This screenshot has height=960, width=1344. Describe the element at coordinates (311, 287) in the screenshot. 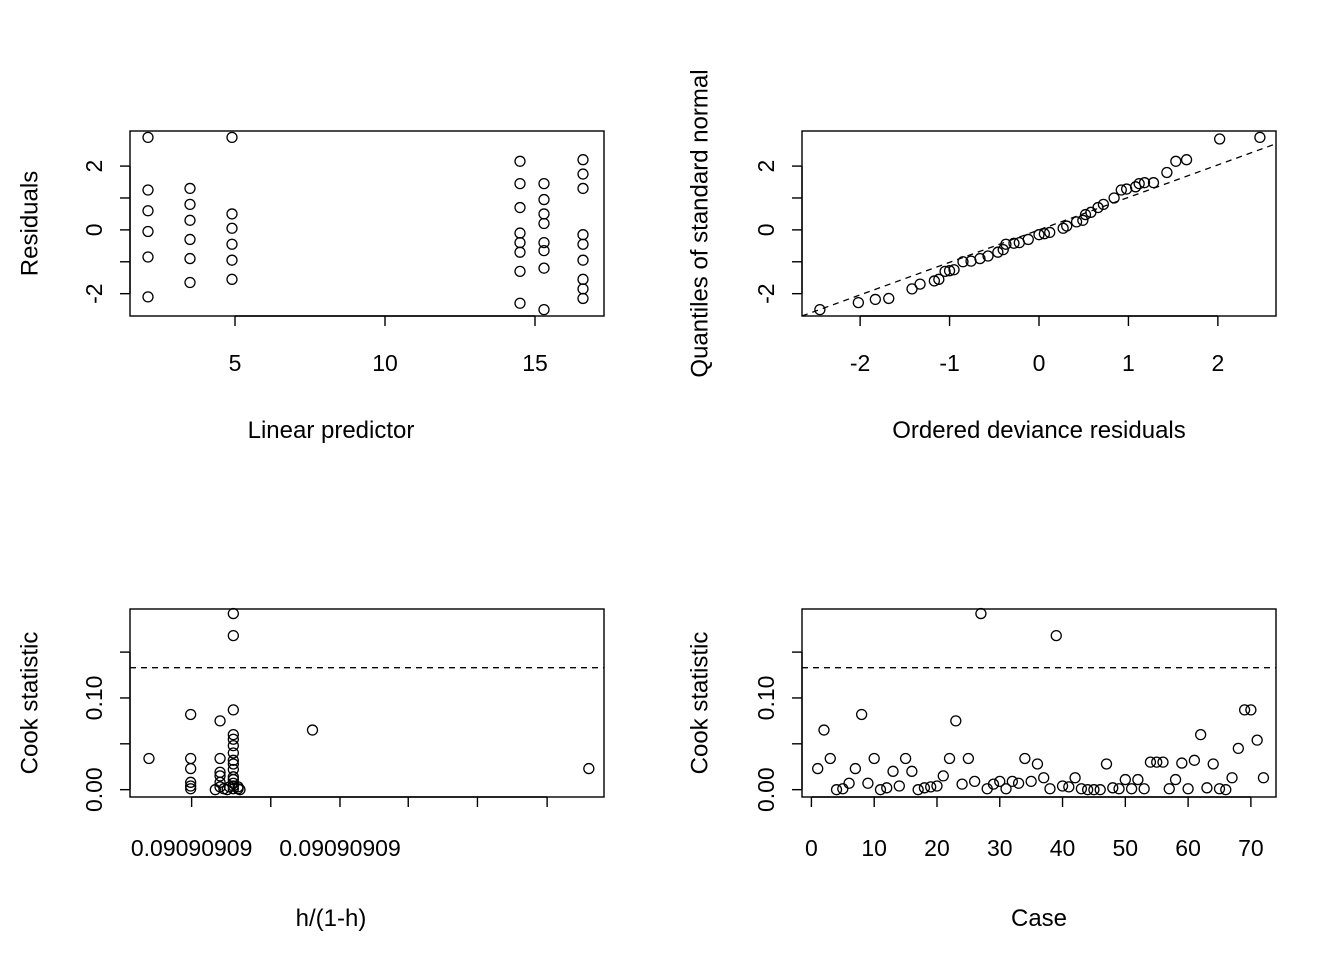

I see `panel-residuals-vs-linear-predictor: 5 10 15 -2 0 2 Linear predictor Residuals` at that location.